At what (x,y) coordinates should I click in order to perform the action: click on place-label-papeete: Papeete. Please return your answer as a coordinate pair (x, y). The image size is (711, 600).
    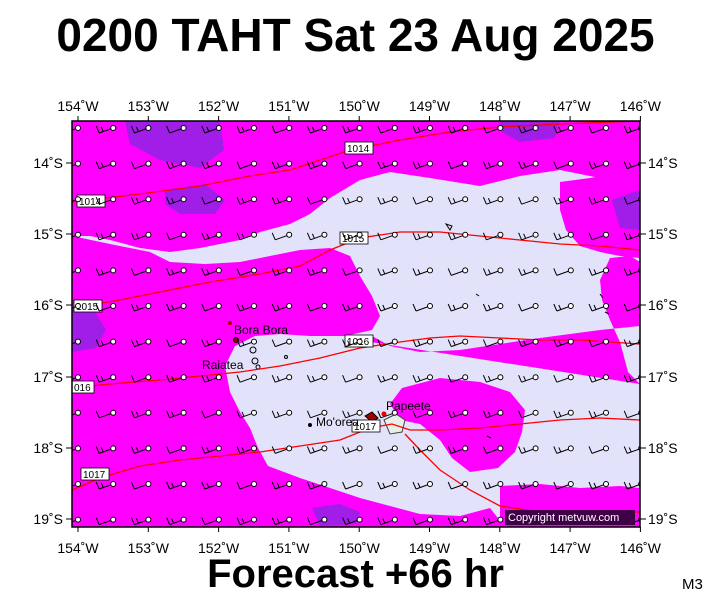
    Looking at the image, I should click on (408, 406).